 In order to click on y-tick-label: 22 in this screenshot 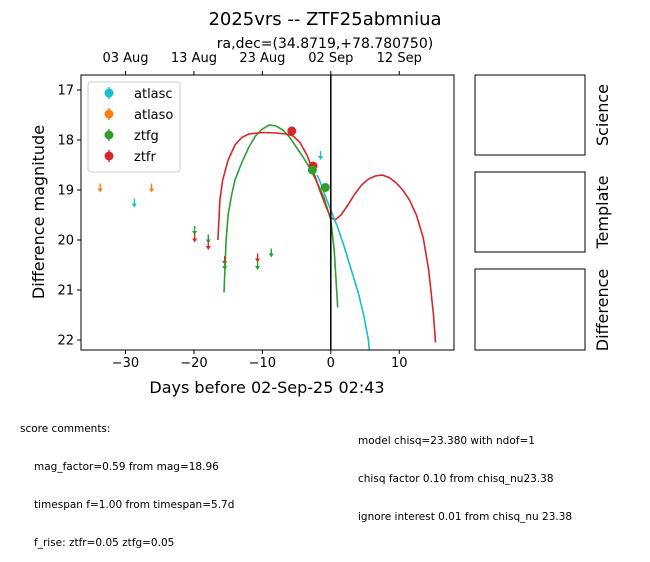, I will do `click(65, 341)`.